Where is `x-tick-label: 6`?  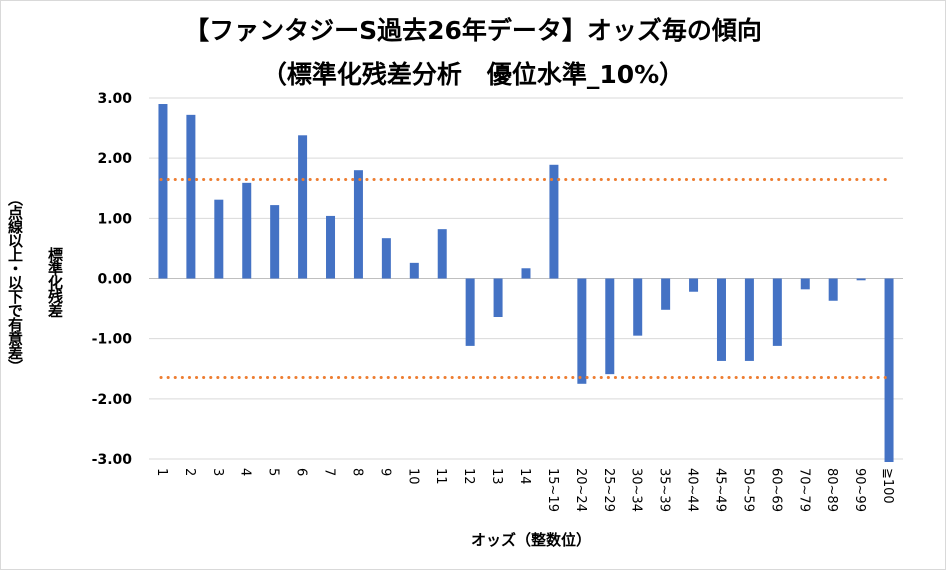
x-tick-label: 6 is located at coordinates (301, 472).